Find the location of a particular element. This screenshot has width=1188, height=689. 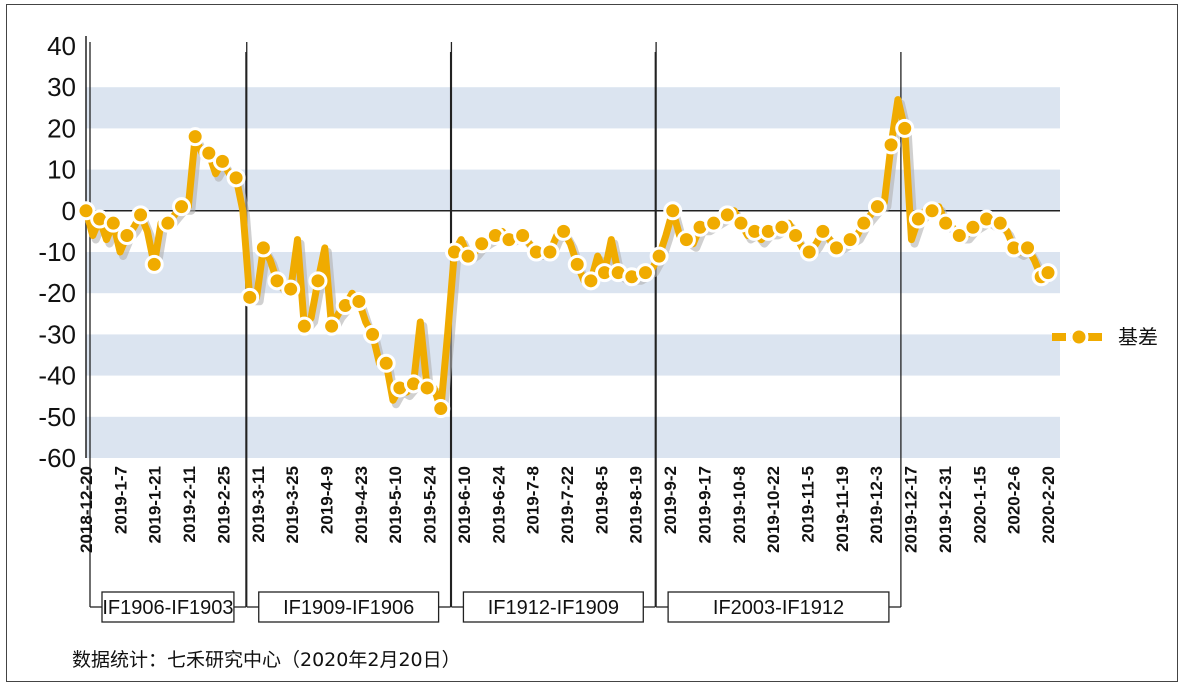

x-tick-label: 2019-12-31 is located at coordinates (945, 509).